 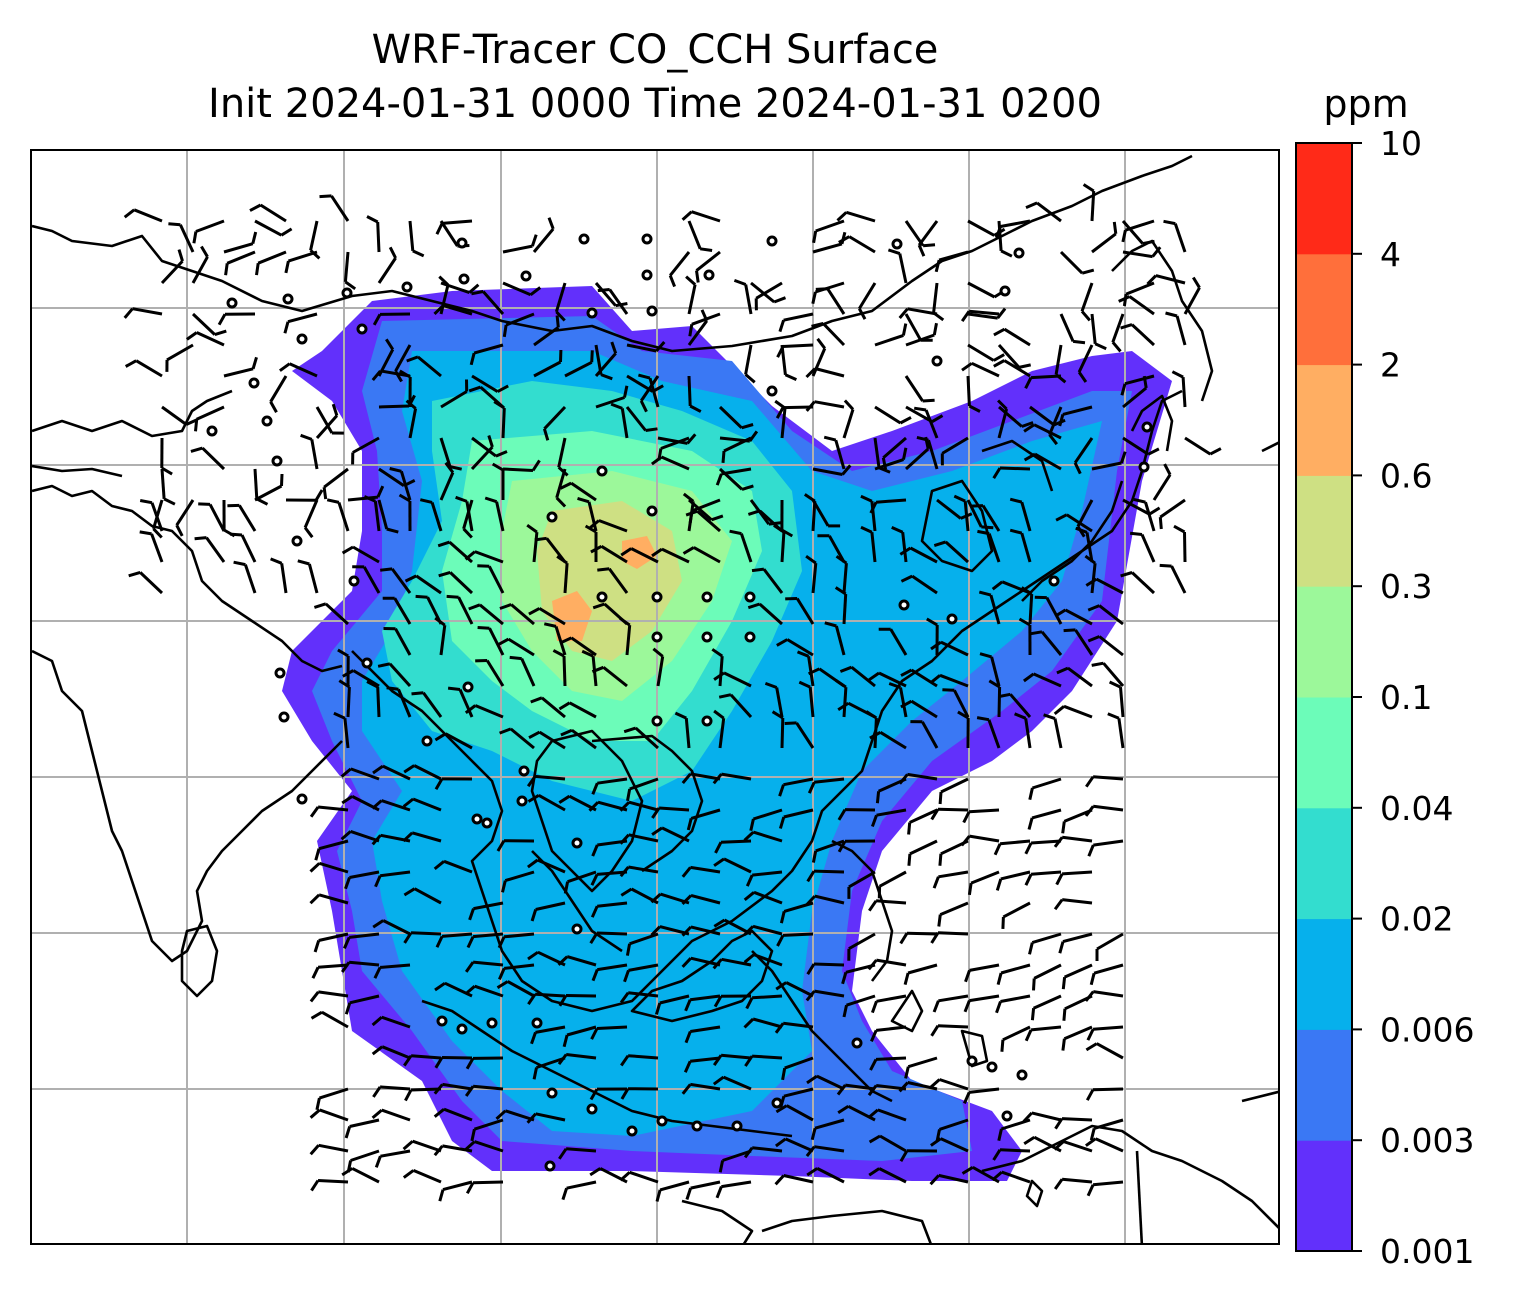 What do you see at coordinates (1390, 254) in the screenshot?
I see `colorbar-tick-label: 4` at bounding box center [1390, 254].